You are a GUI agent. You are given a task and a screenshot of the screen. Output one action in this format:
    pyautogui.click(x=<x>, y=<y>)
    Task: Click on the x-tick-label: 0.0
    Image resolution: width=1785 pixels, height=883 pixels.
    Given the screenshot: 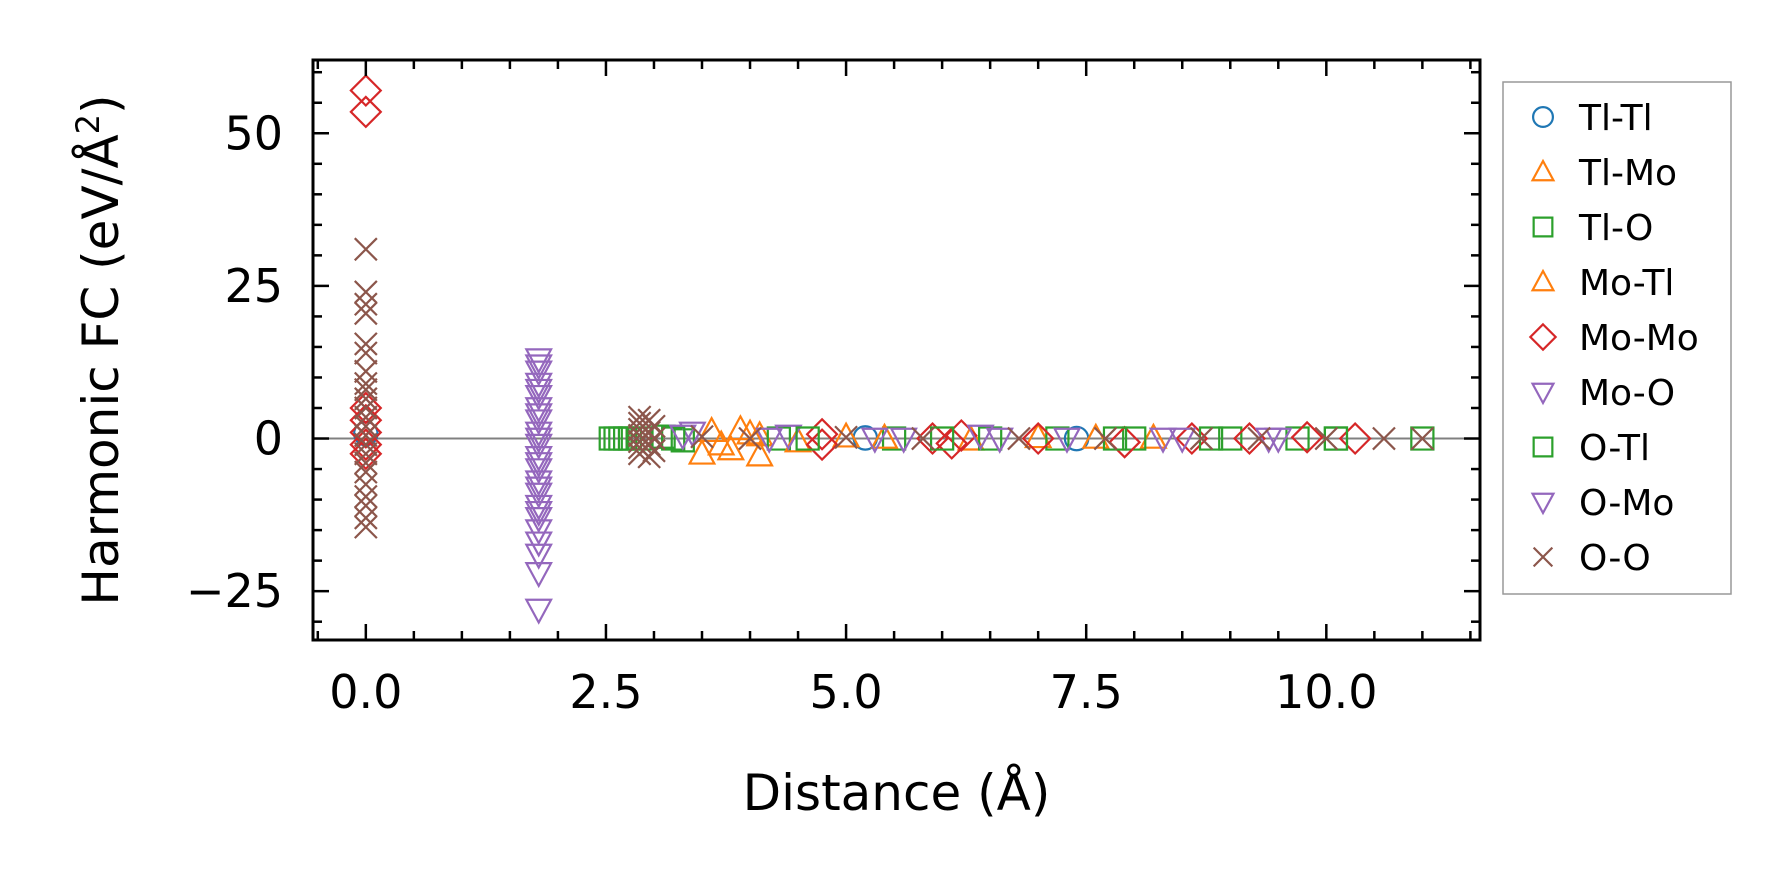 What is the action you would take?
    pyautogui.click(x=365, y=692)
    